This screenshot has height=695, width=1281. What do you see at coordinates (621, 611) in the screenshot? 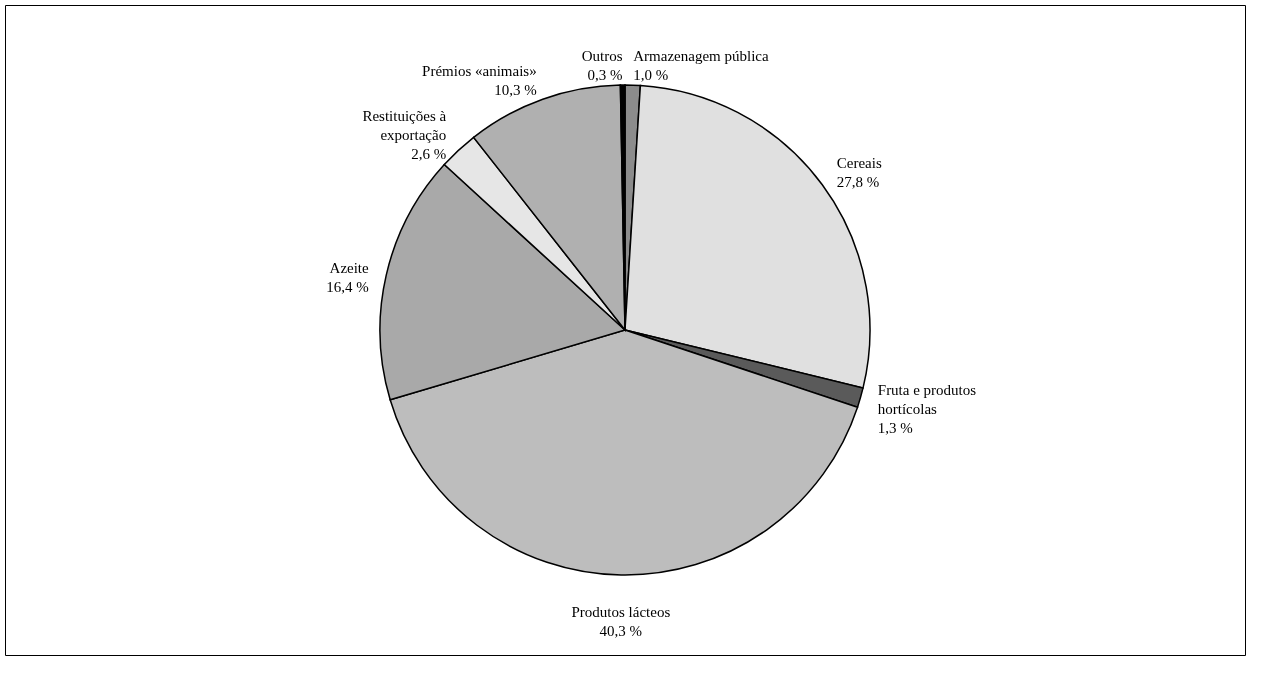
I see `slice-label: Produtos lácteos` at bounding box center [621, 611].